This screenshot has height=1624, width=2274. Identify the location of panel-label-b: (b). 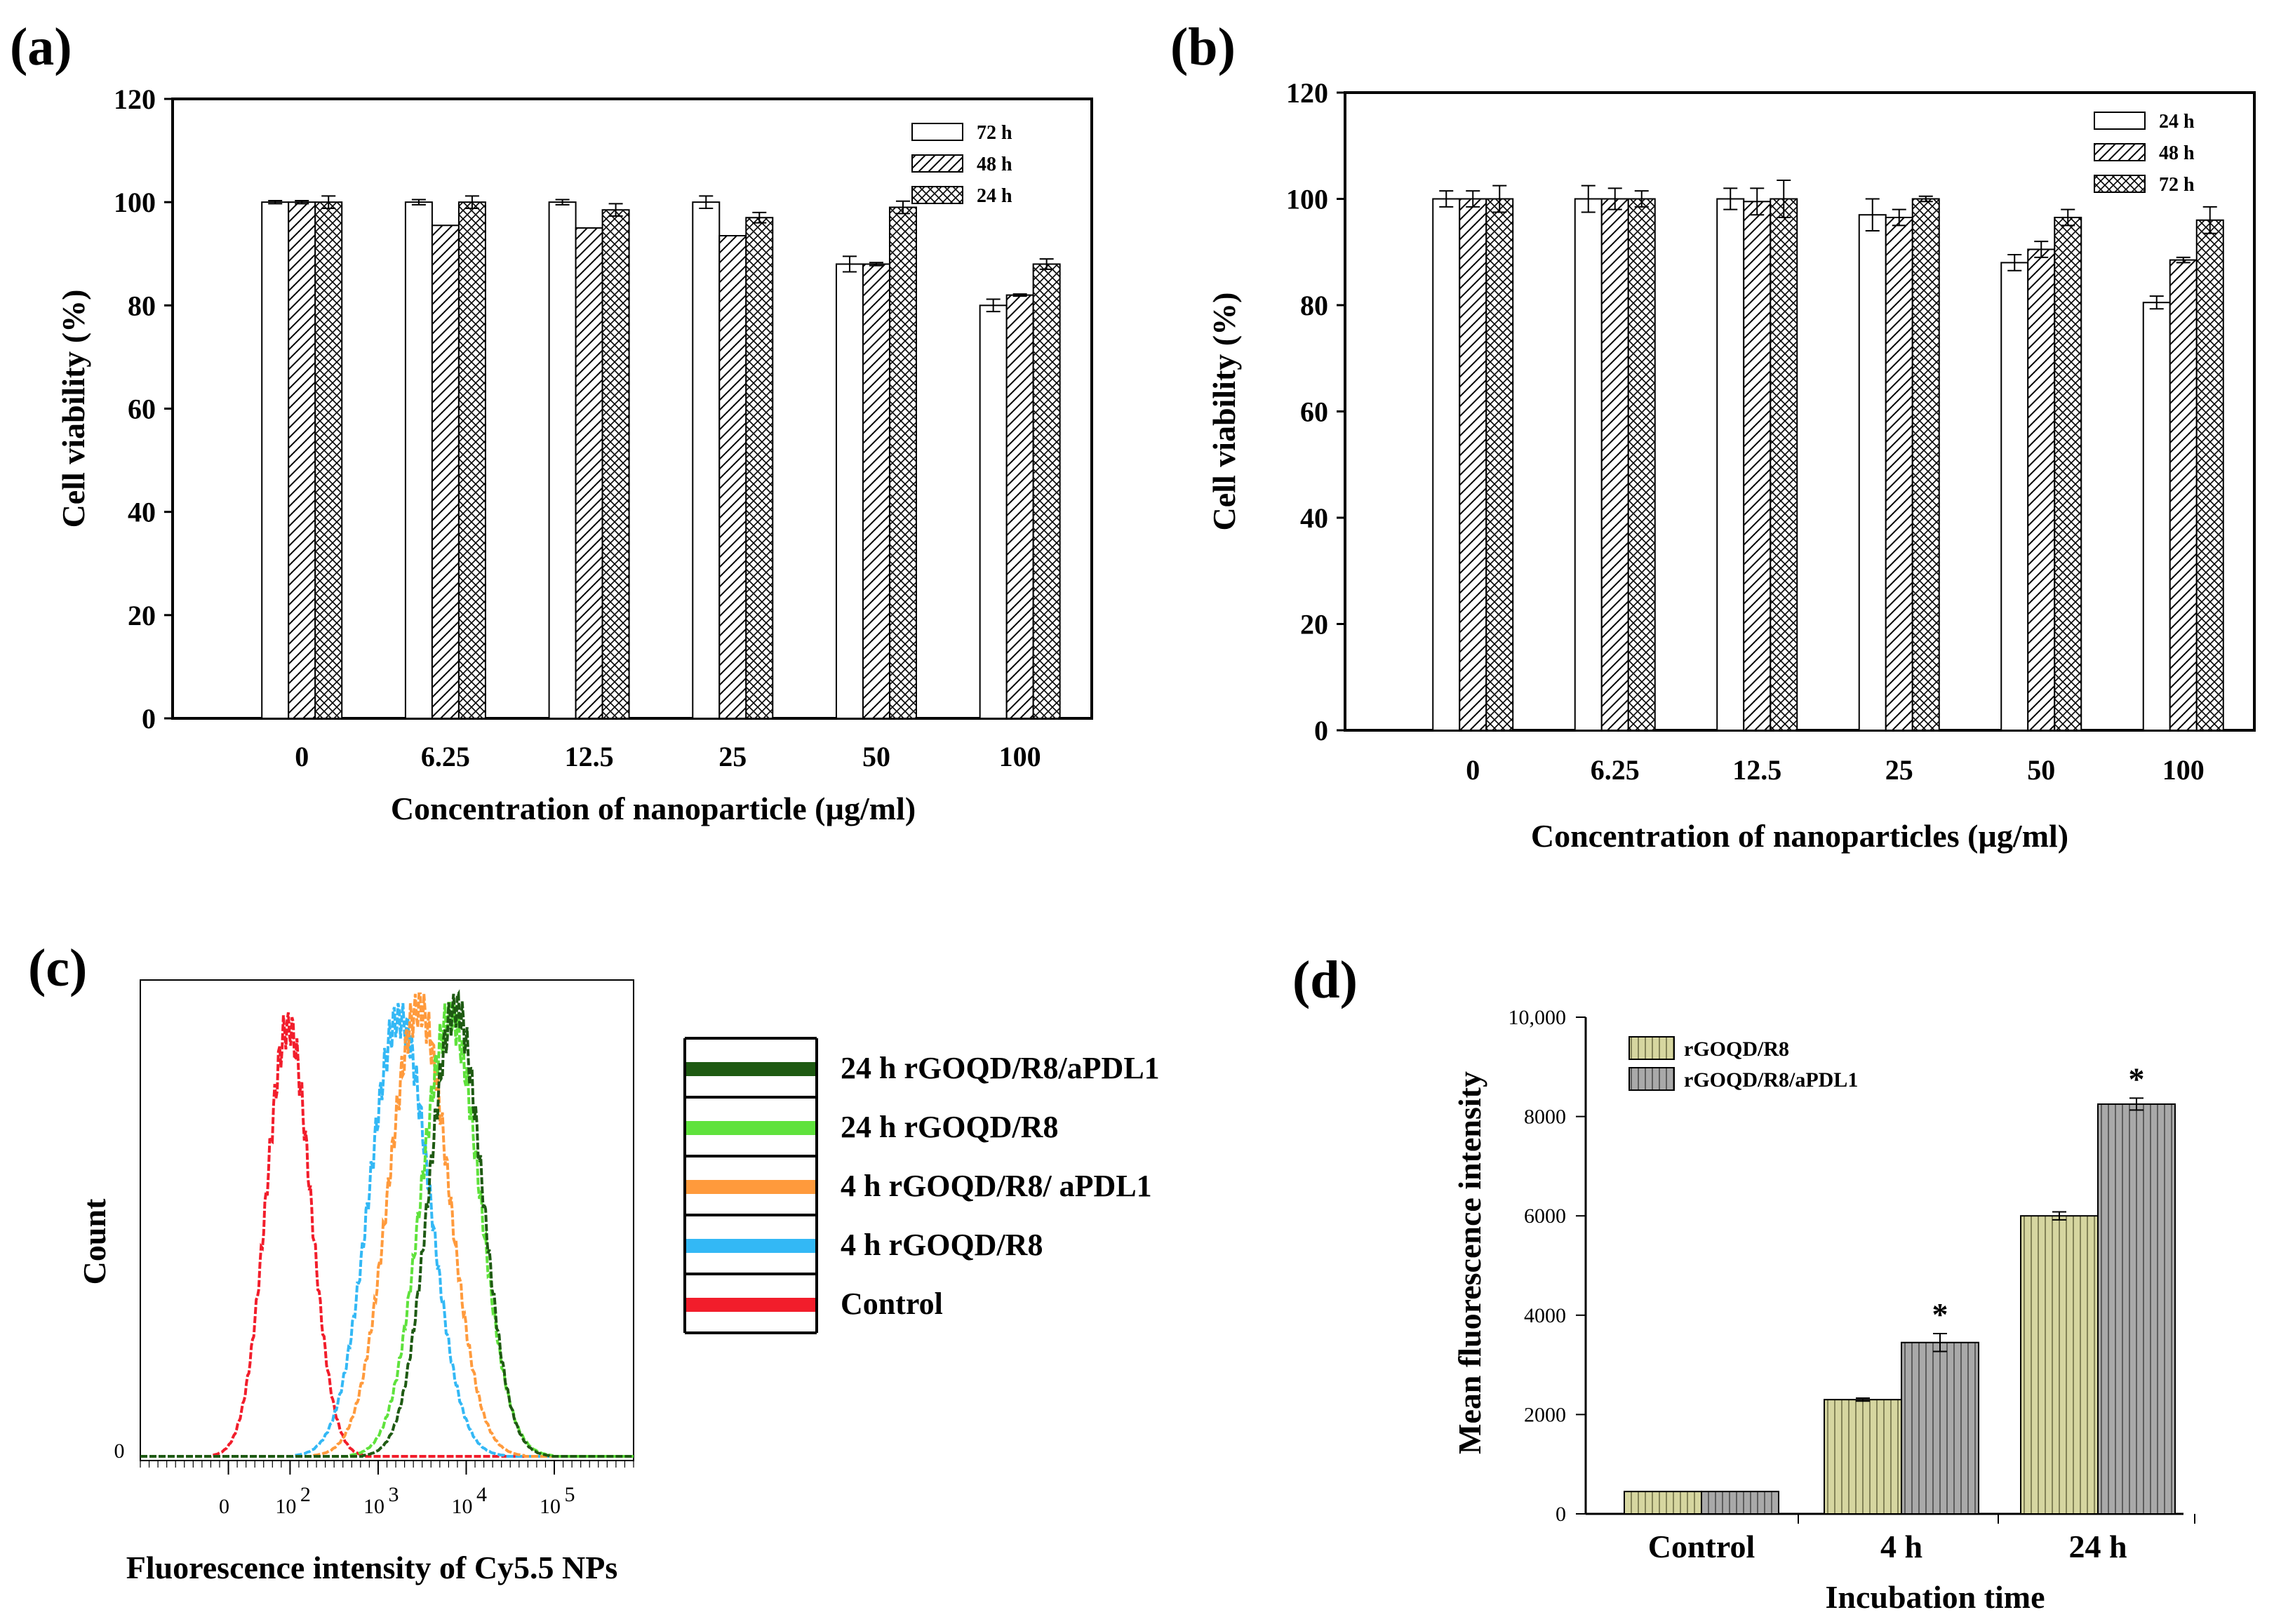
(1203, 47).